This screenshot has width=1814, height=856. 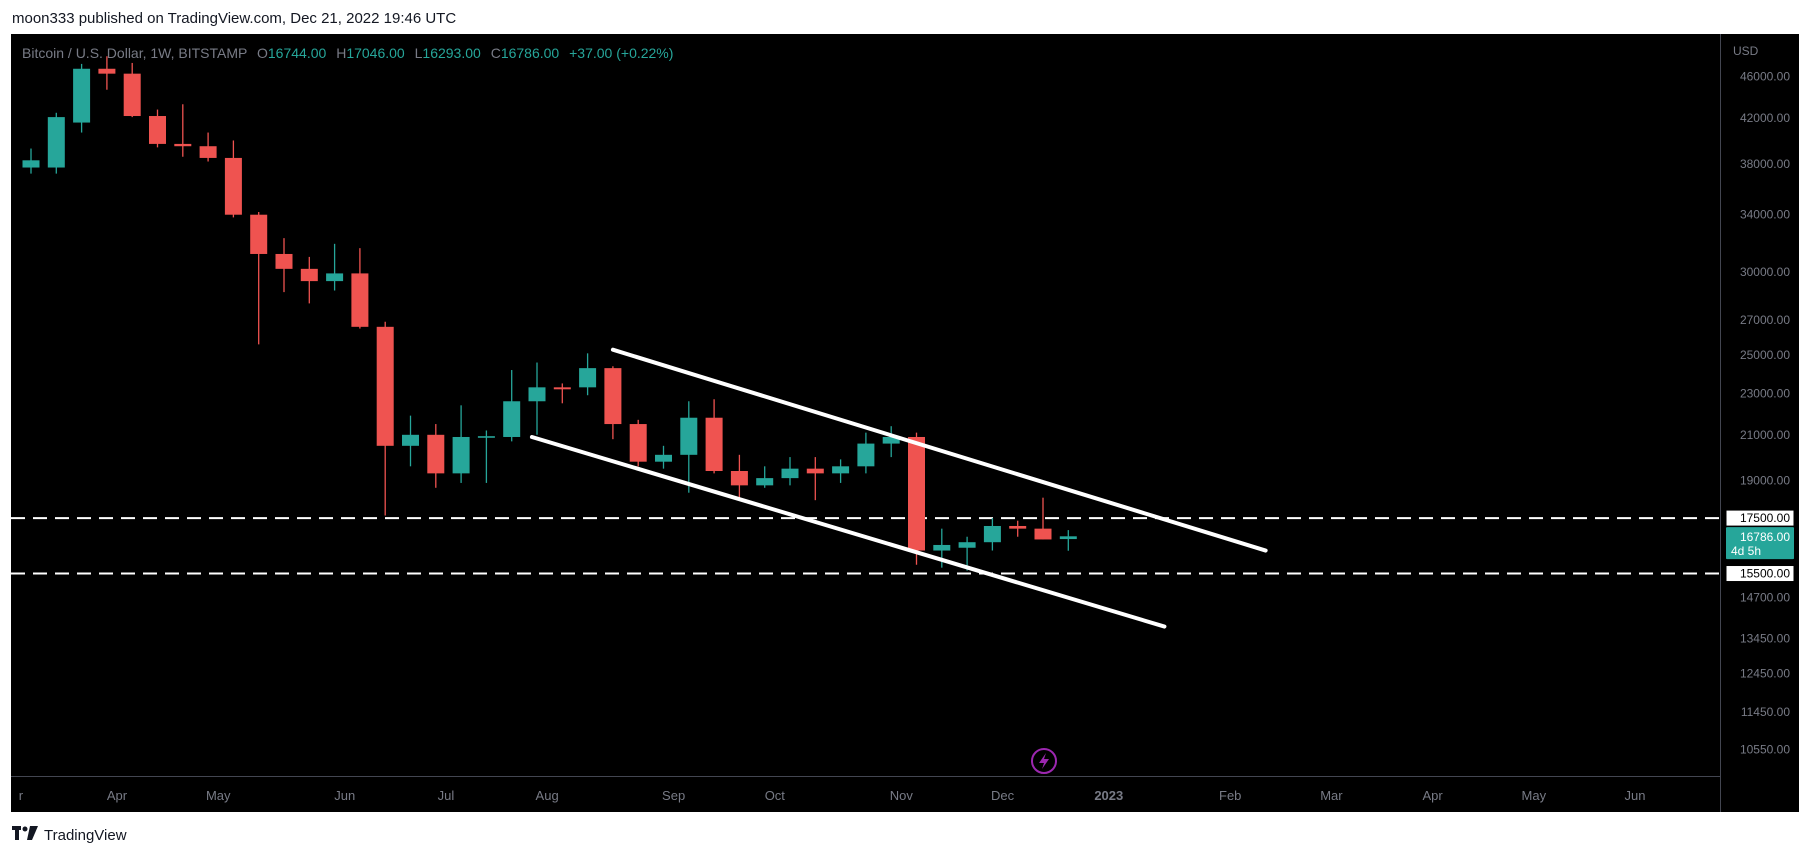 I want to click on time-tick-label: Dec, so click(x=1003, y=795).